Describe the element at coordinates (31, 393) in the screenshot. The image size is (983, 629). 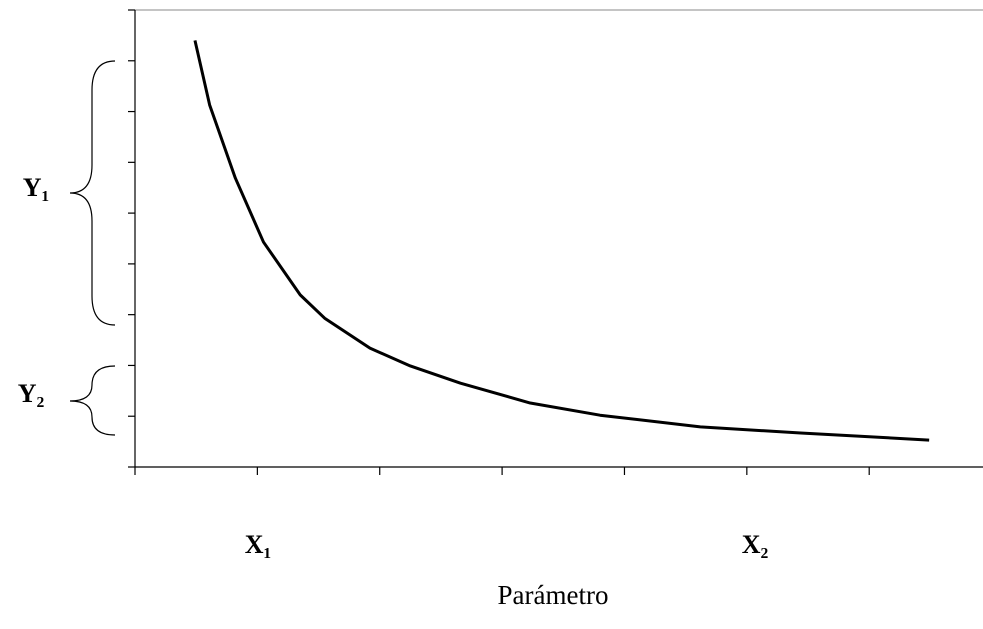
I see `annotation: Y₂` at that location.